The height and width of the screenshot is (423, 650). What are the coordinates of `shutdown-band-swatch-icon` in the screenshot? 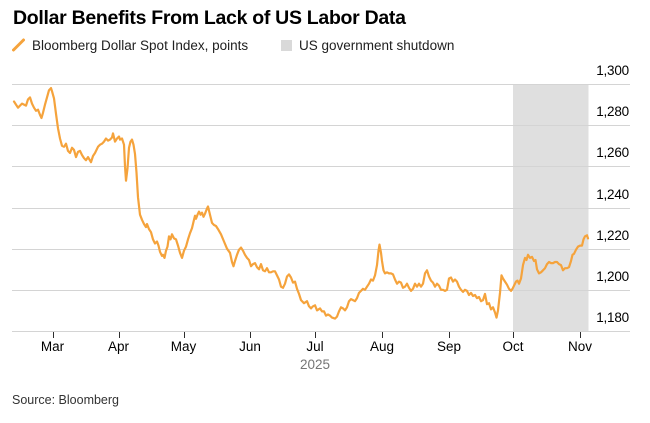 It's located at (286, 45).